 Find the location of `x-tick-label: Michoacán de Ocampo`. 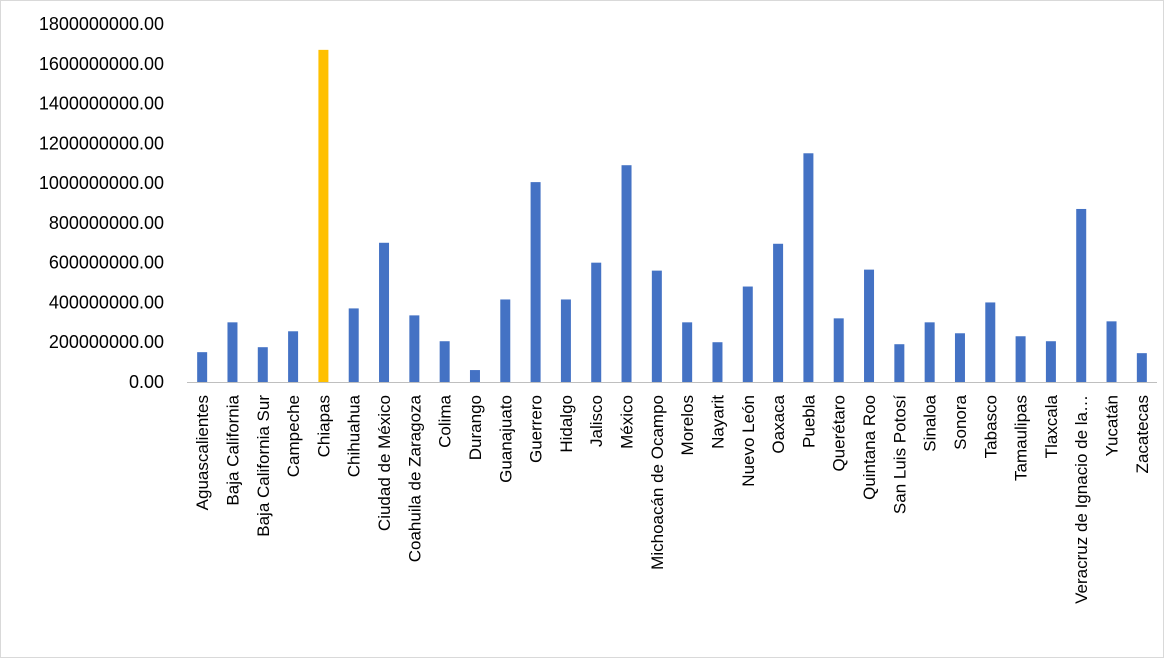

x-tick-label: Michoacán de Ocampo is located at coordinates (657, 482).